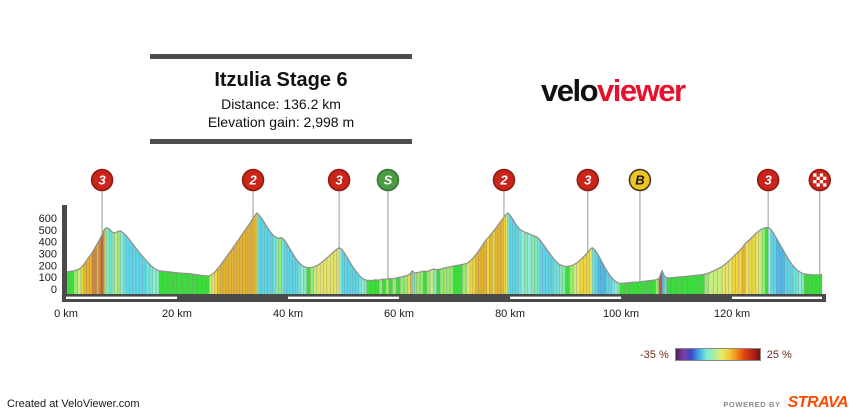  What do you see at coordinates (339, 180) in the screenshot?
I see `climb-category-marker` at bounding box center [339, 180].